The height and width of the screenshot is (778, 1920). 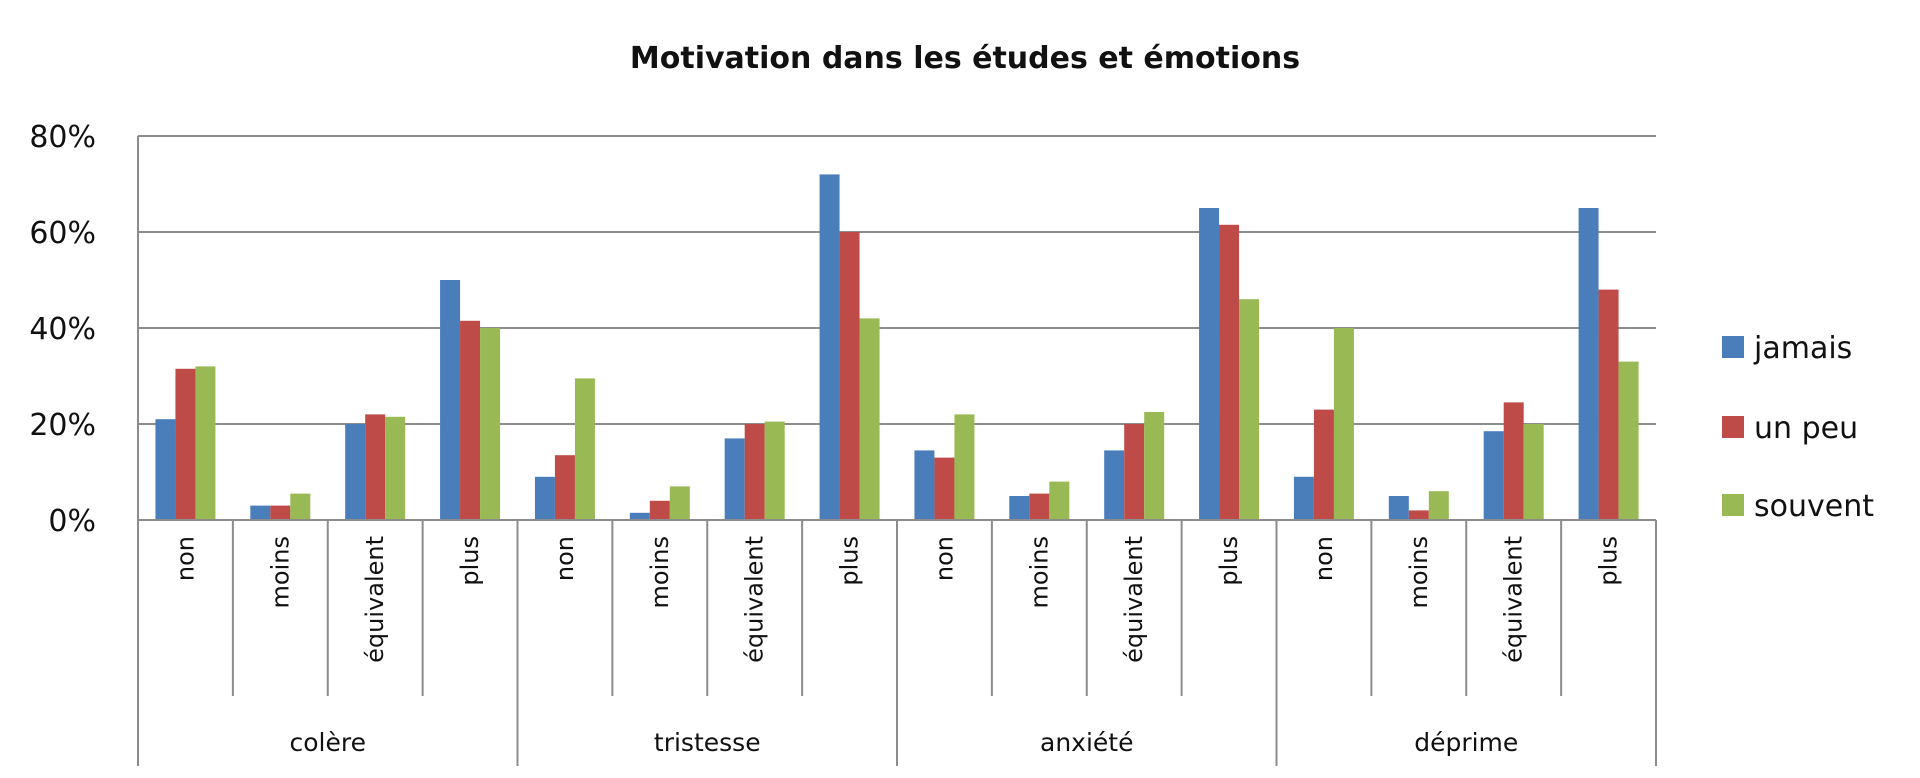 I want to click on group-label: déprime, so click(x=1466, y=742).